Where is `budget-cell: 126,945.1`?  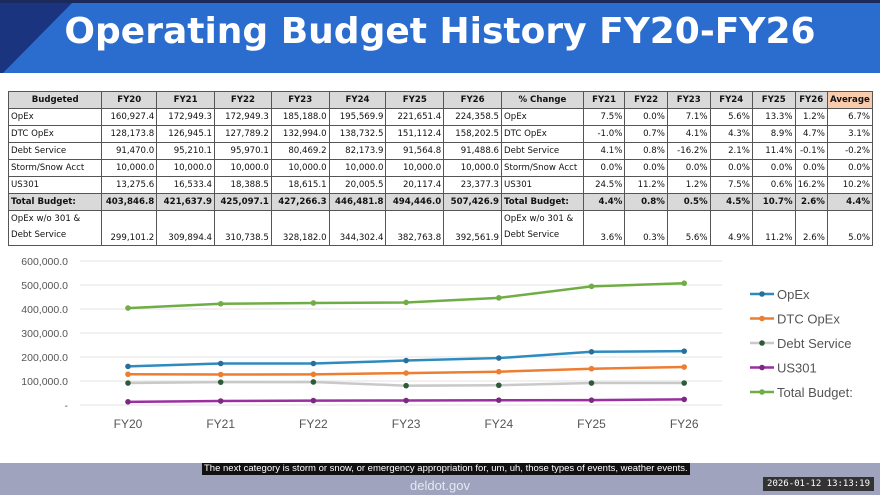
budget-cell: 126,945.1 is located at coordinates (185, 134).